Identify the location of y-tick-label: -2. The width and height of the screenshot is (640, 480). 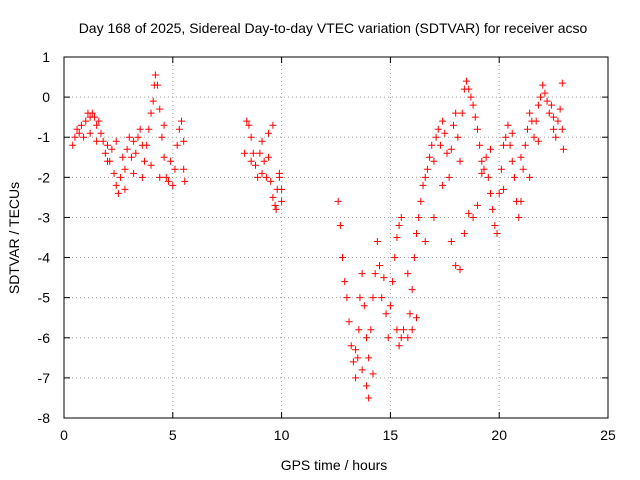
(44, 177).